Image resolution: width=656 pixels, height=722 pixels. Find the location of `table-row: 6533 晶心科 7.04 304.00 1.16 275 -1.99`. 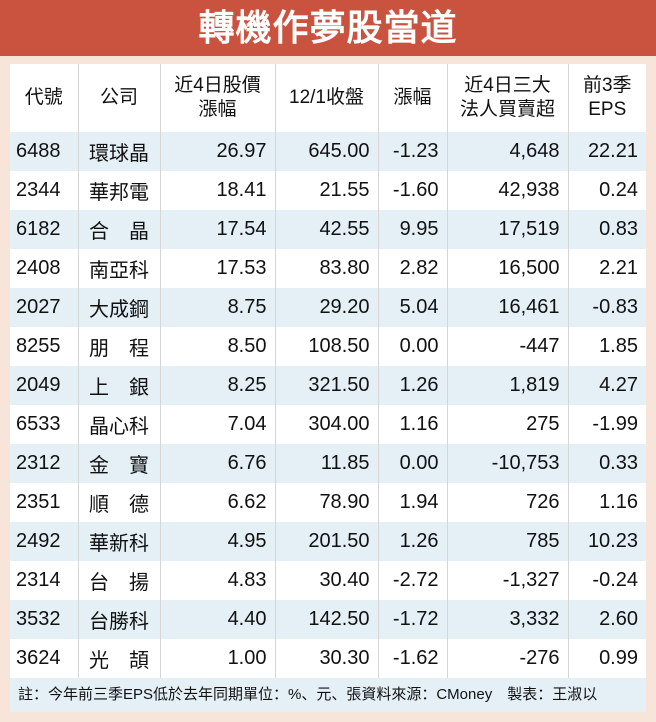

table-row: 6533 晶心科 7.04 304.00 1.16 275 -1.99 is located at coordinates (328, 424).